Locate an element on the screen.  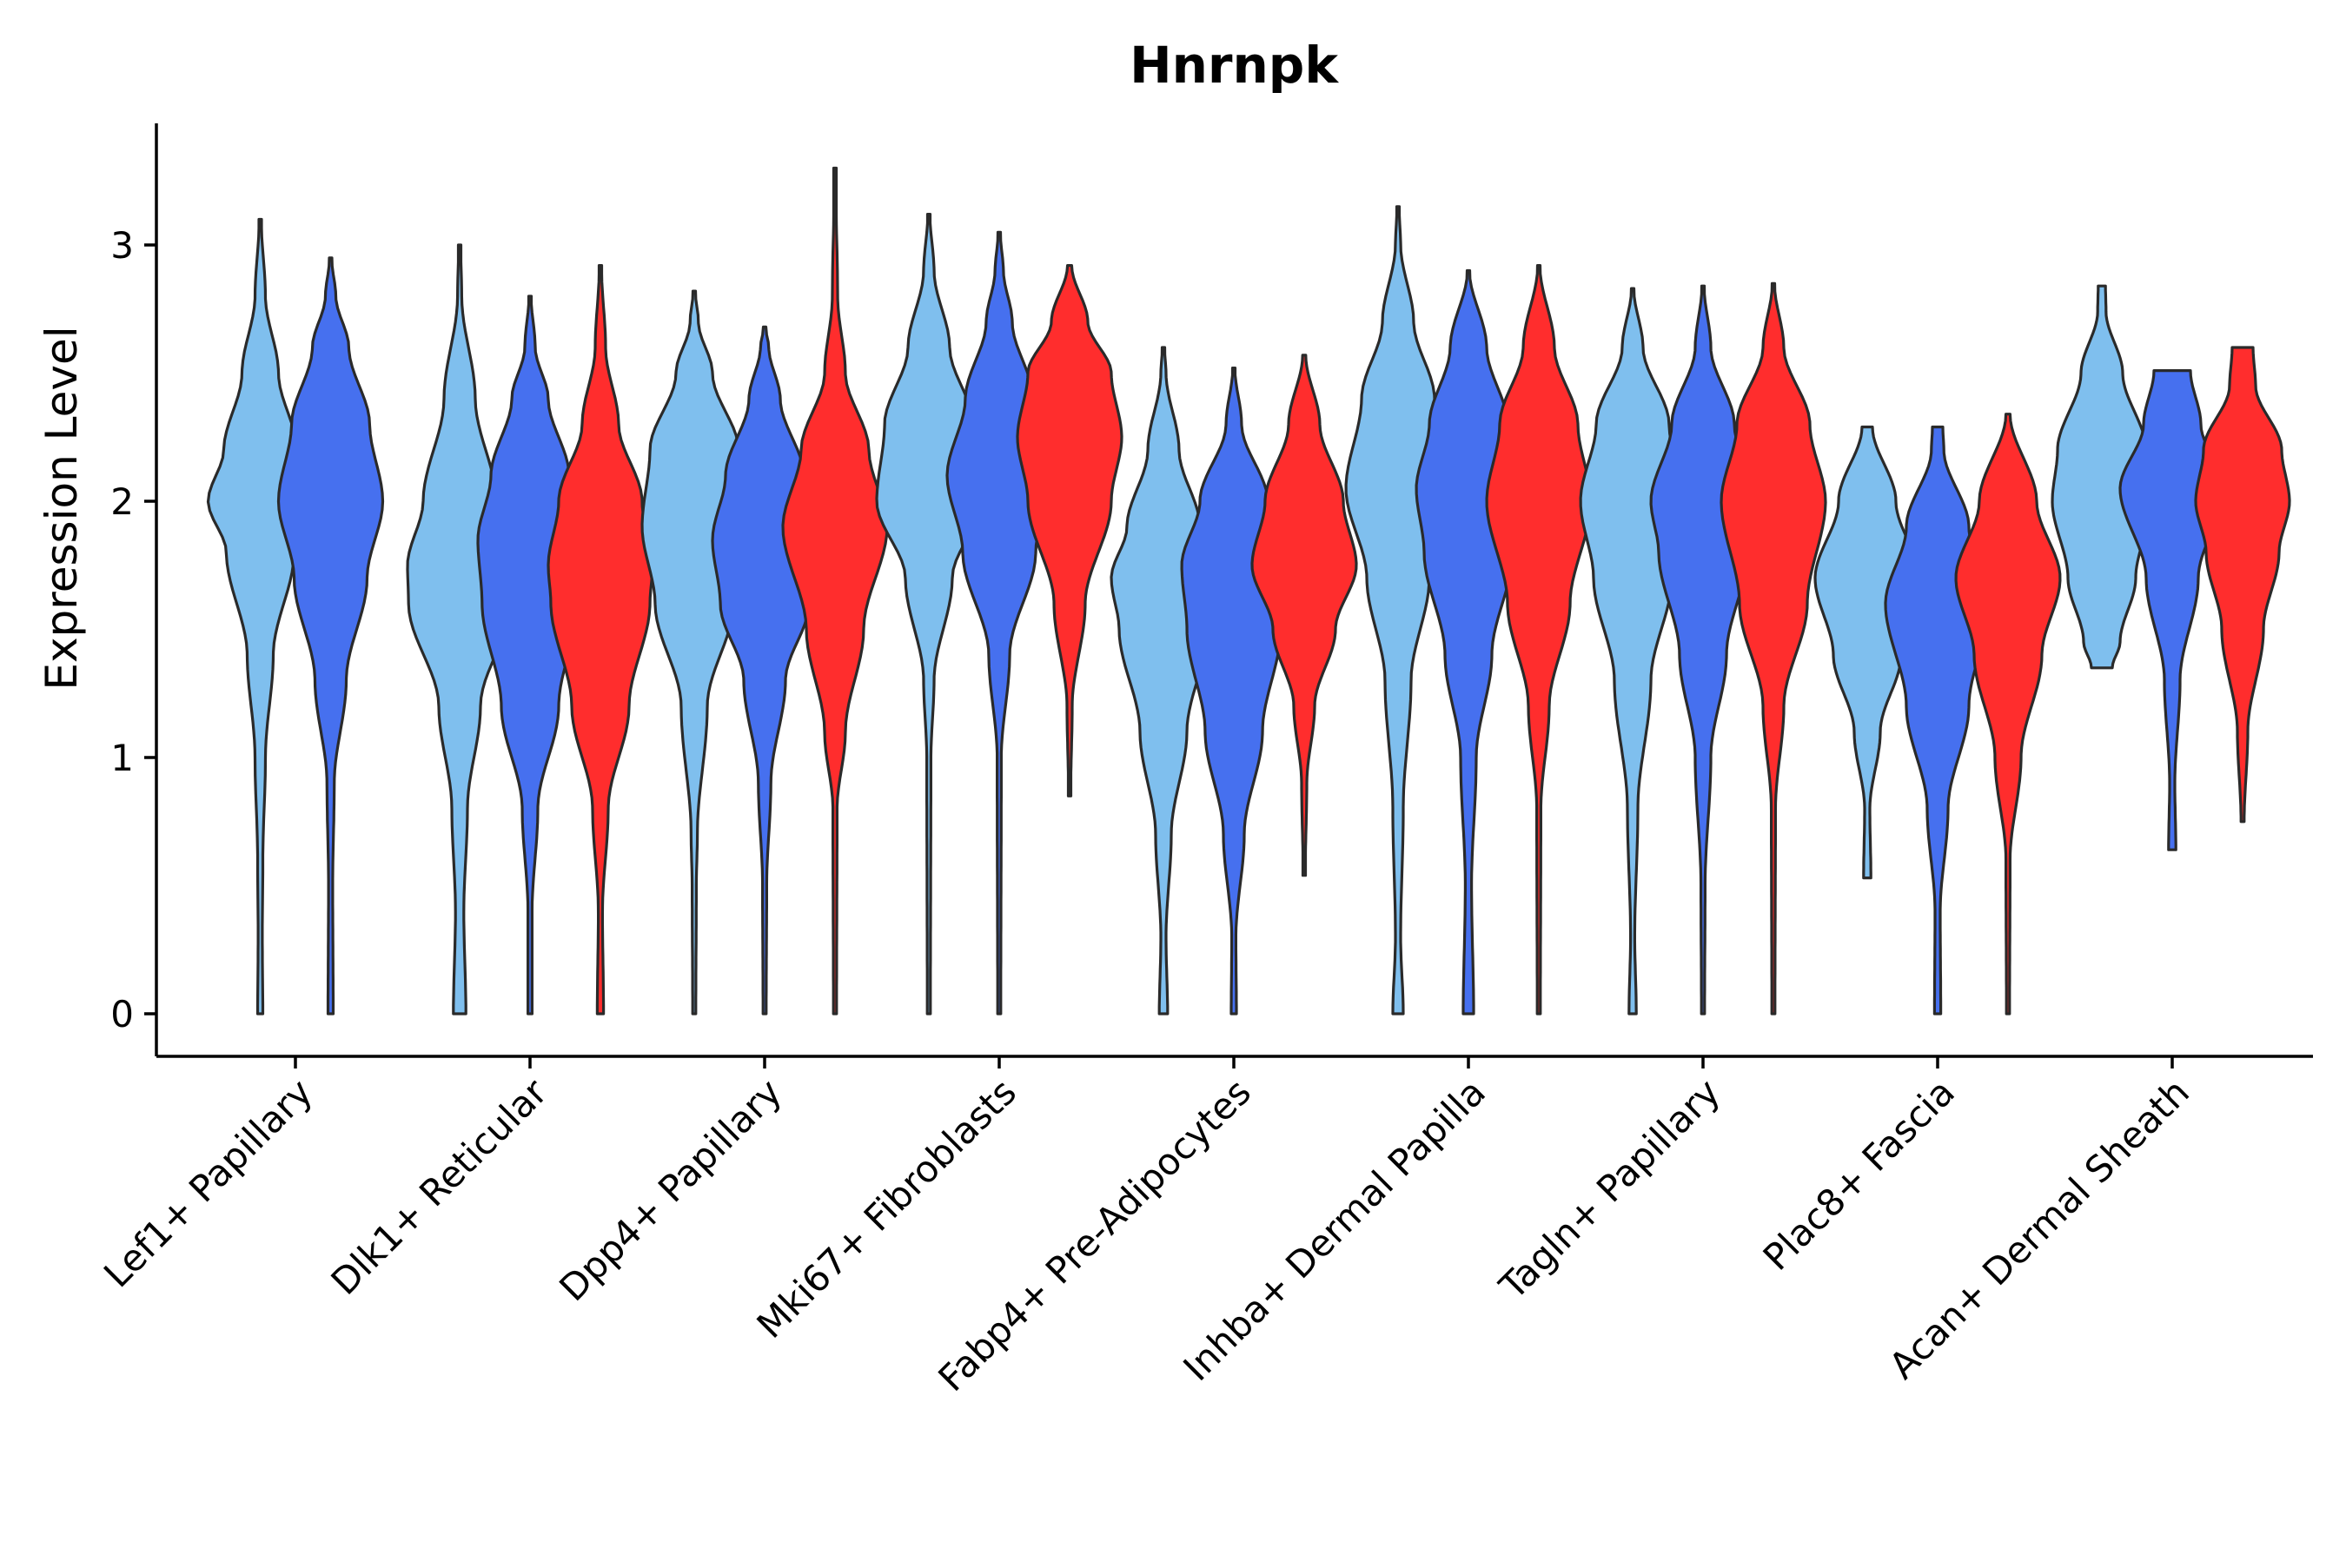
x-tick-label: Dlk1+ Reticular is located at coordinates (439, 1186).